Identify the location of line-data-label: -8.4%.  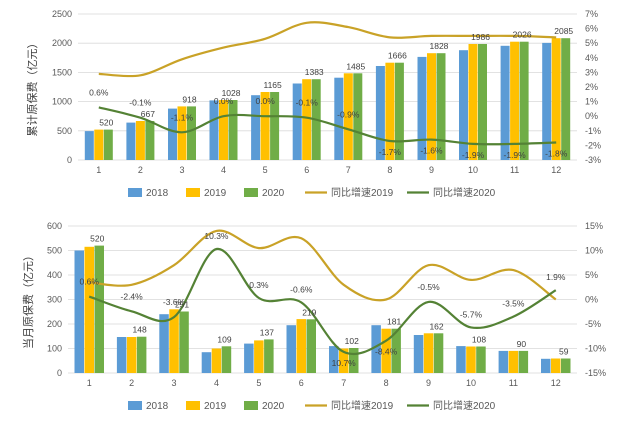
(386, 352).